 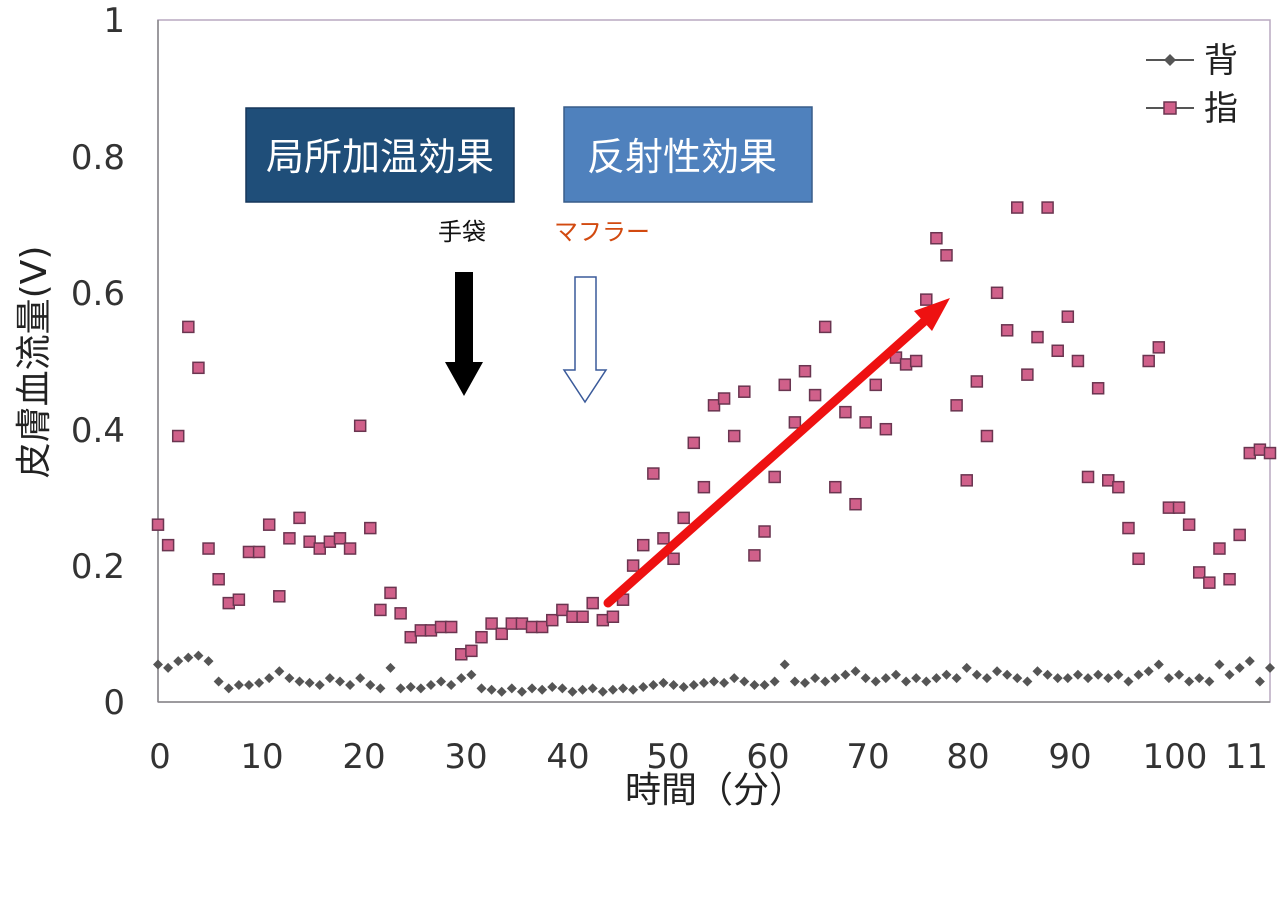 I want to click on y-tick-label: 1, so click(x=114, y=21).